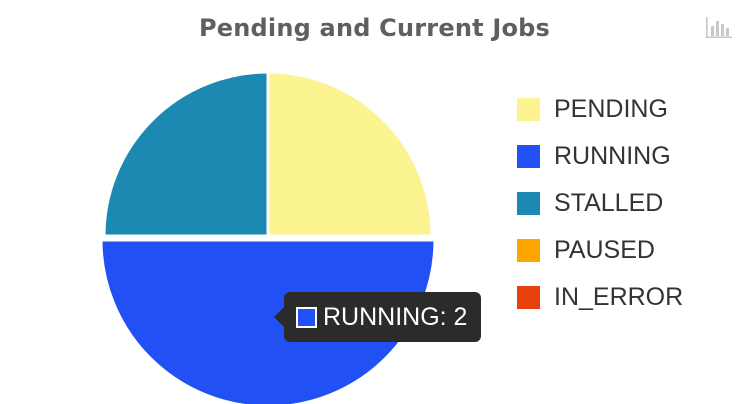 The width and height of the screenshot is (749, 404). What do you see at coordinates (611, 109) in the screenshot?
I see `legend-label: PENDING` at bounding box center [611, 109].